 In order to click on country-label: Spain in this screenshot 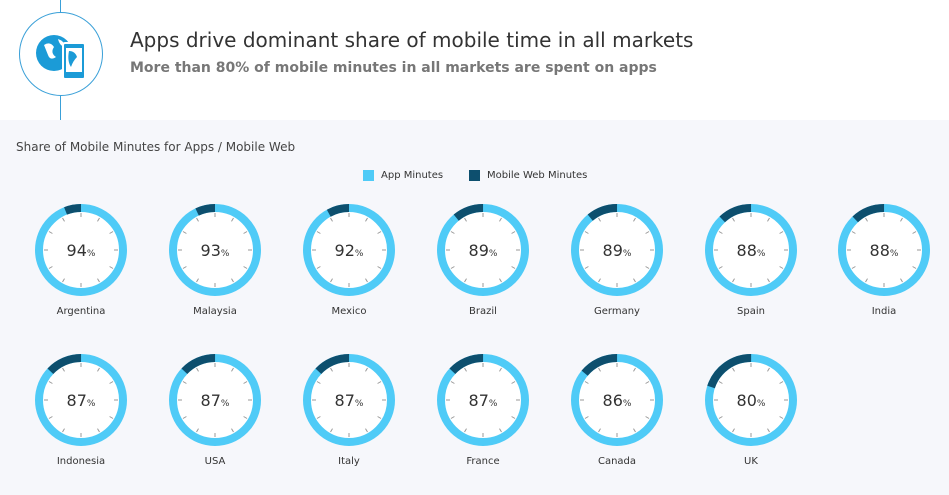, I will do `click(751, 311)`.